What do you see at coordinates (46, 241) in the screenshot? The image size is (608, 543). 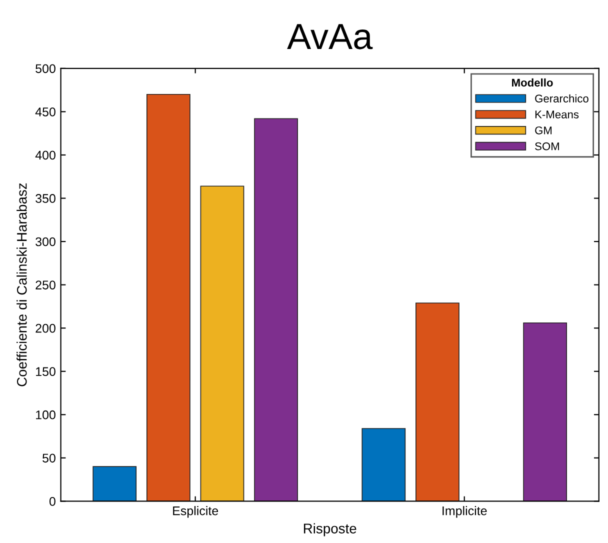 I see `y-tick-label: 300` at bounding box center [46, 241].